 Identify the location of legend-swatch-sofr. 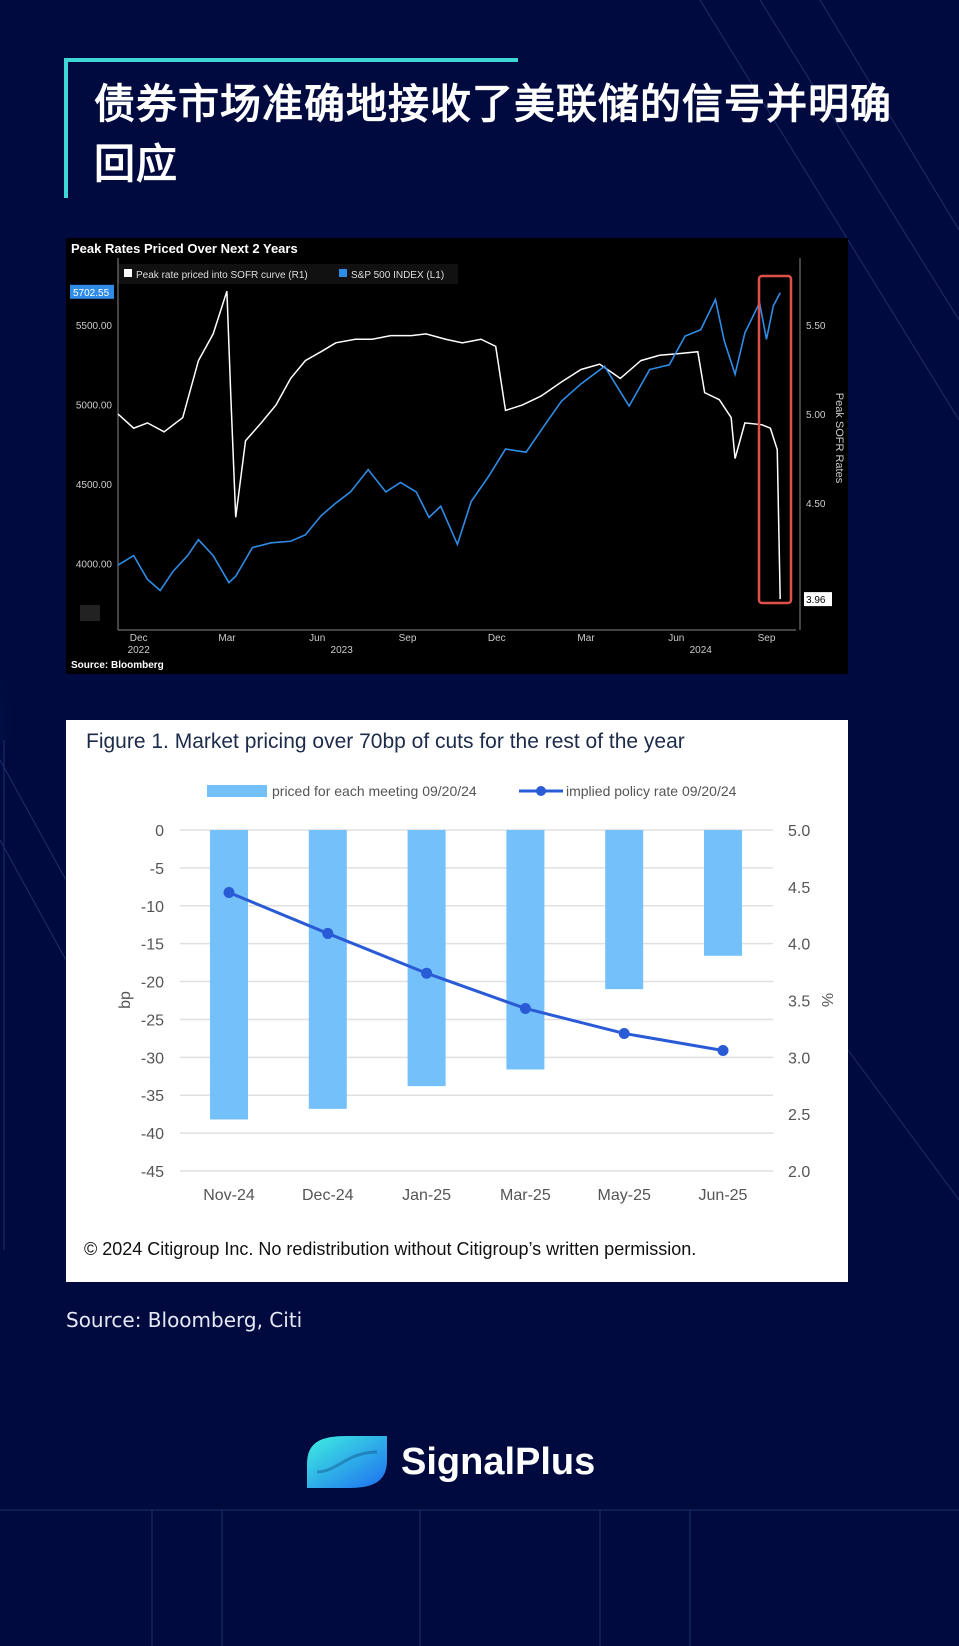
(128, 273).